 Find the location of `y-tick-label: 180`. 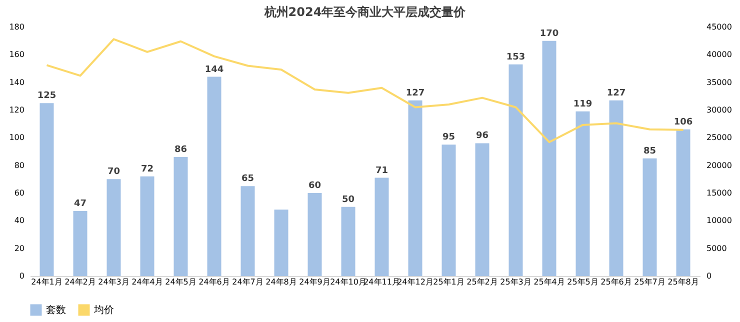

y-tick-label: 180 is located at coordinates (16, 27).